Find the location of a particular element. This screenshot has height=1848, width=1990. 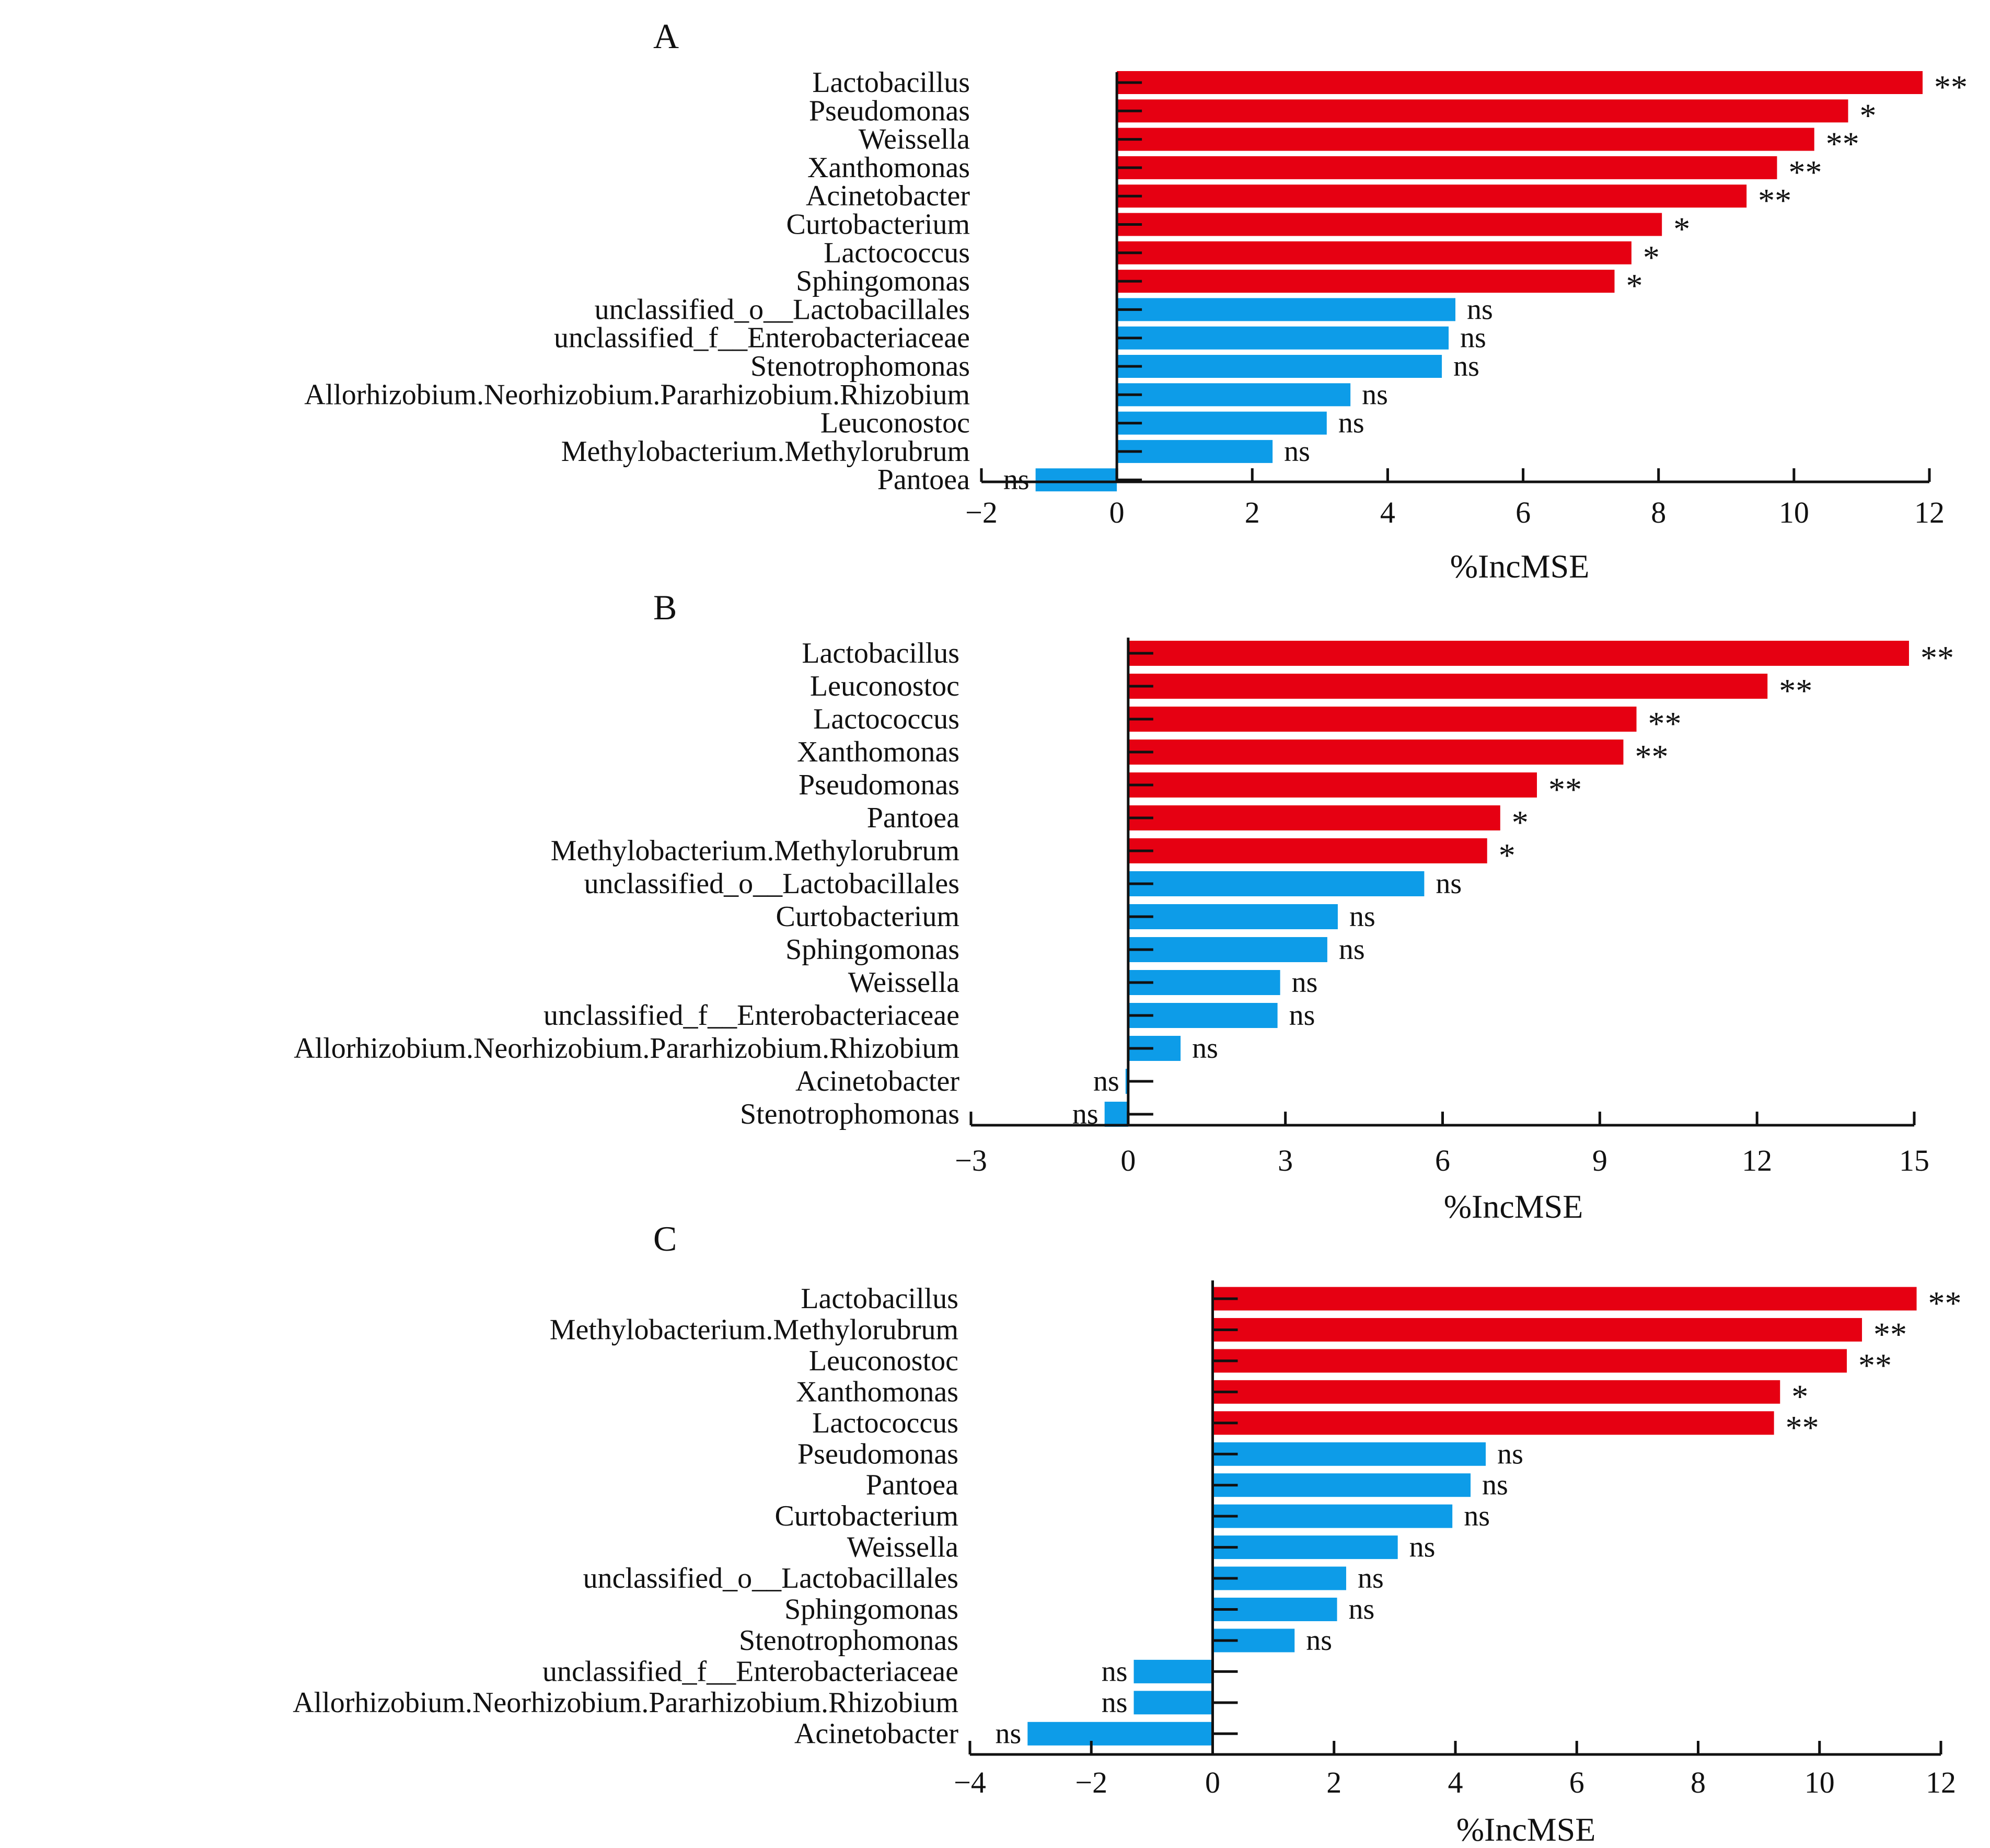

bar-pantoea is located at coordinates (1076, 480).